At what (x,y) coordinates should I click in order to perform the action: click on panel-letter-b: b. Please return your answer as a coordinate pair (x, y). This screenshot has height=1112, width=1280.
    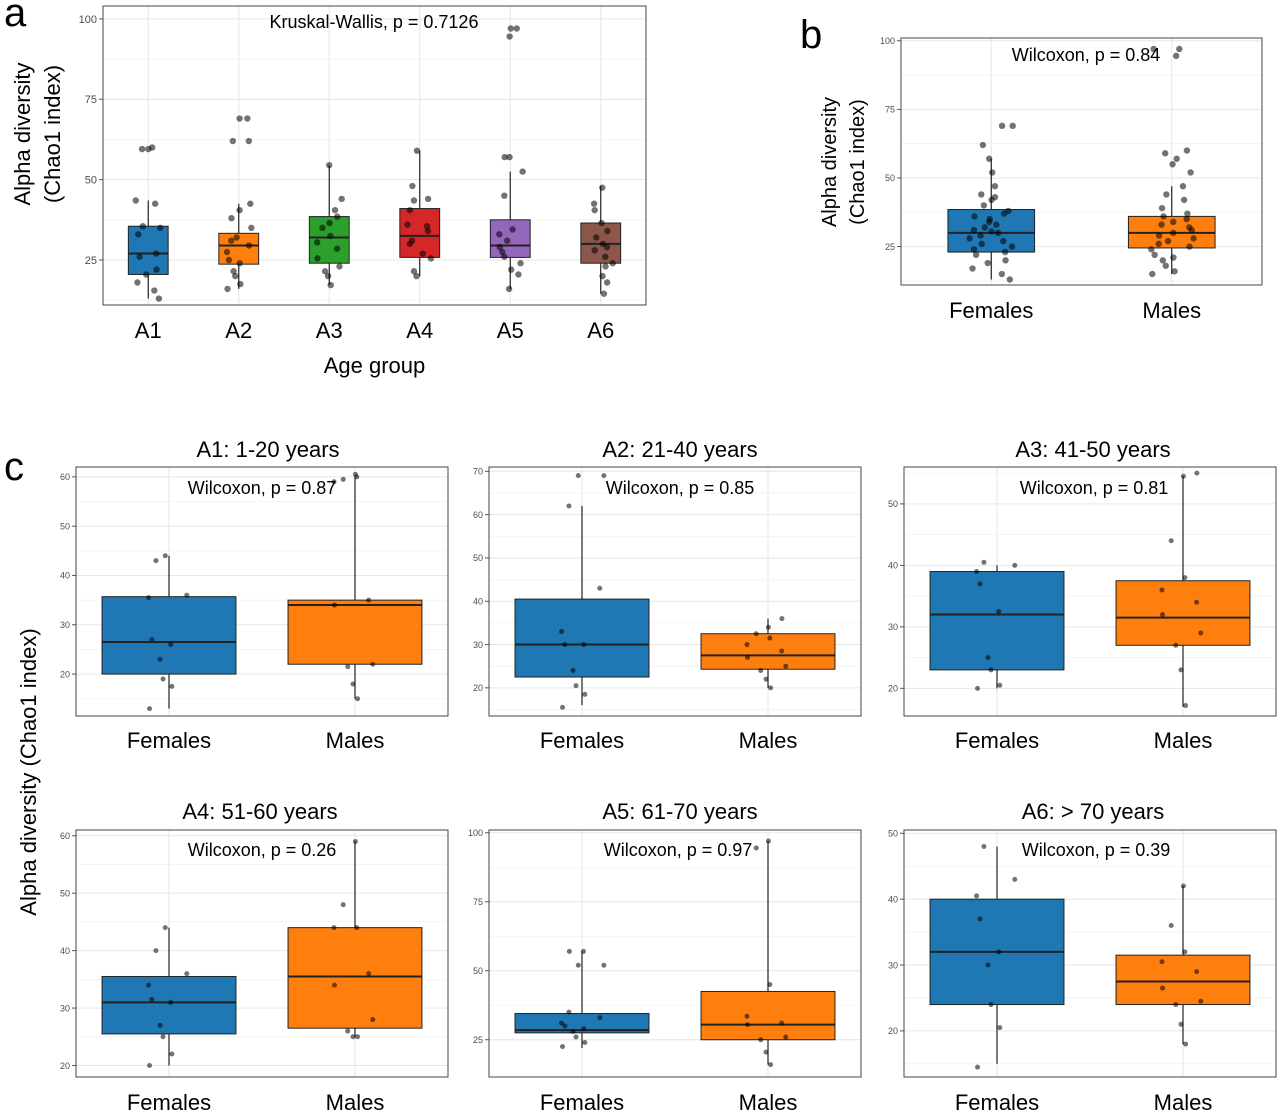
    Looking at the image, I should click on (811, 35).